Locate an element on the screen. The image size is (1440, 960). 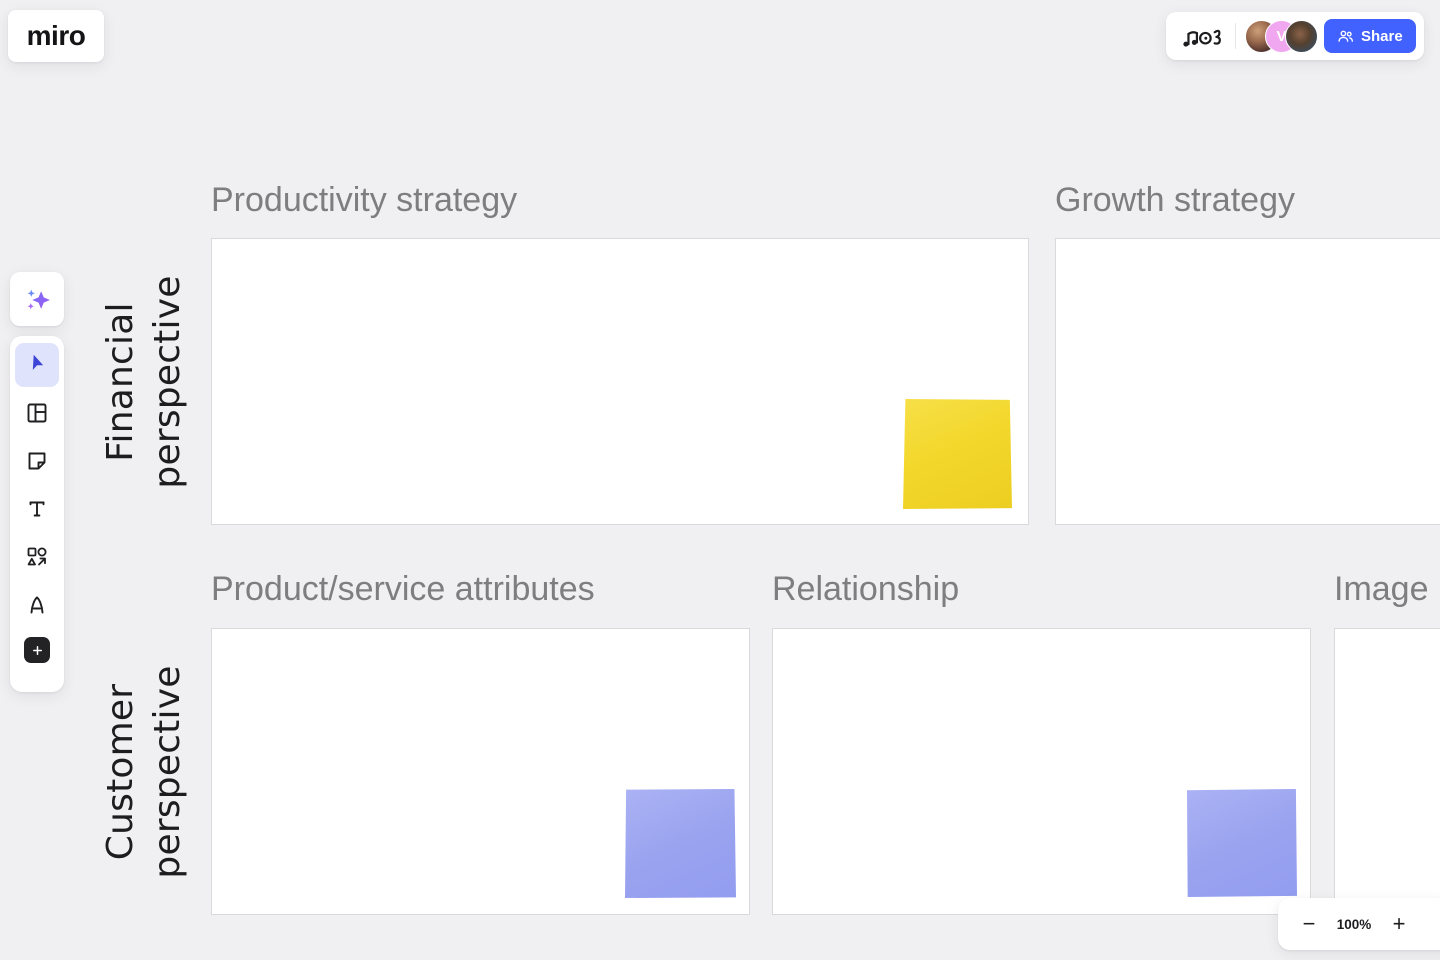
text-icon is located at coordinates (37, 509).